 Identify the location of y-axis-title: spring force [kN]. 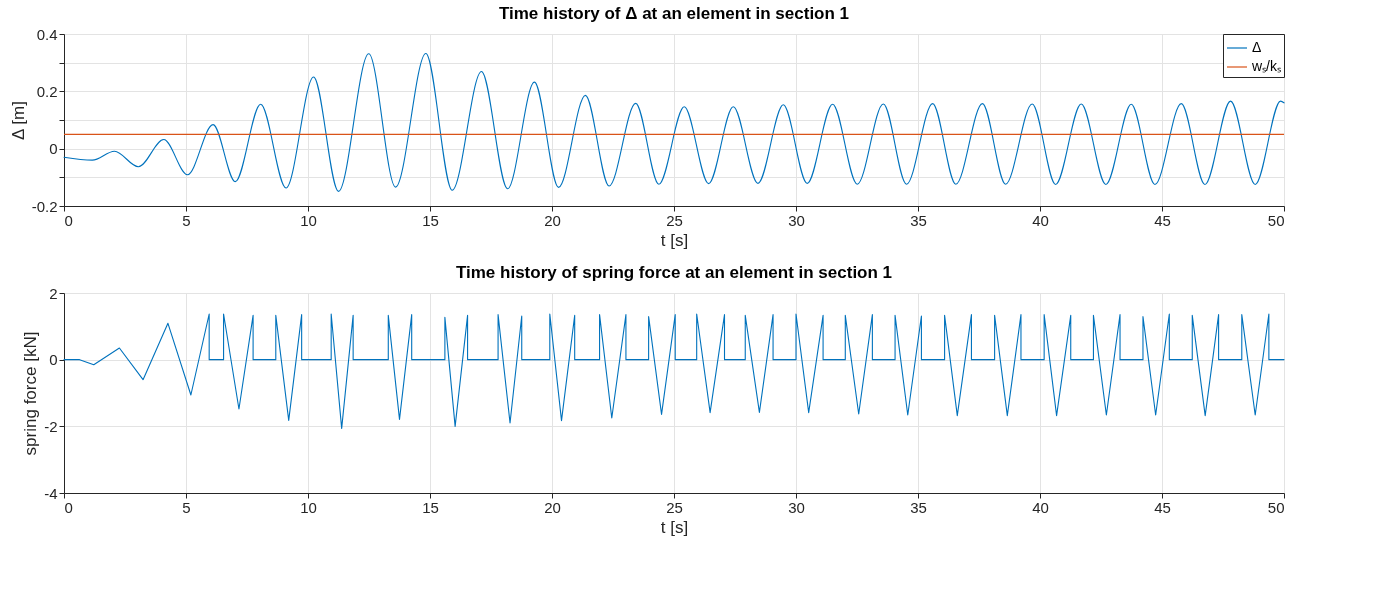
(31, 393).